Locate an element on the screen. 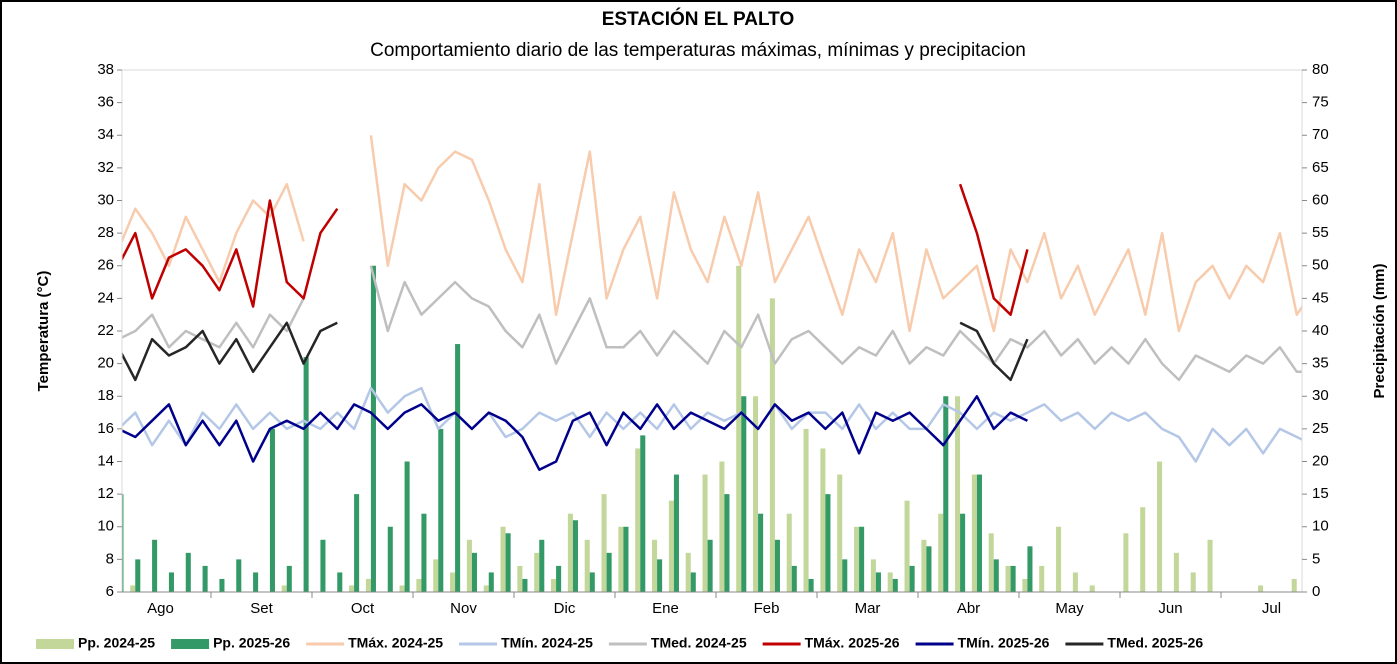  x-tick-label: Mar is located at coordinates (868, 608).